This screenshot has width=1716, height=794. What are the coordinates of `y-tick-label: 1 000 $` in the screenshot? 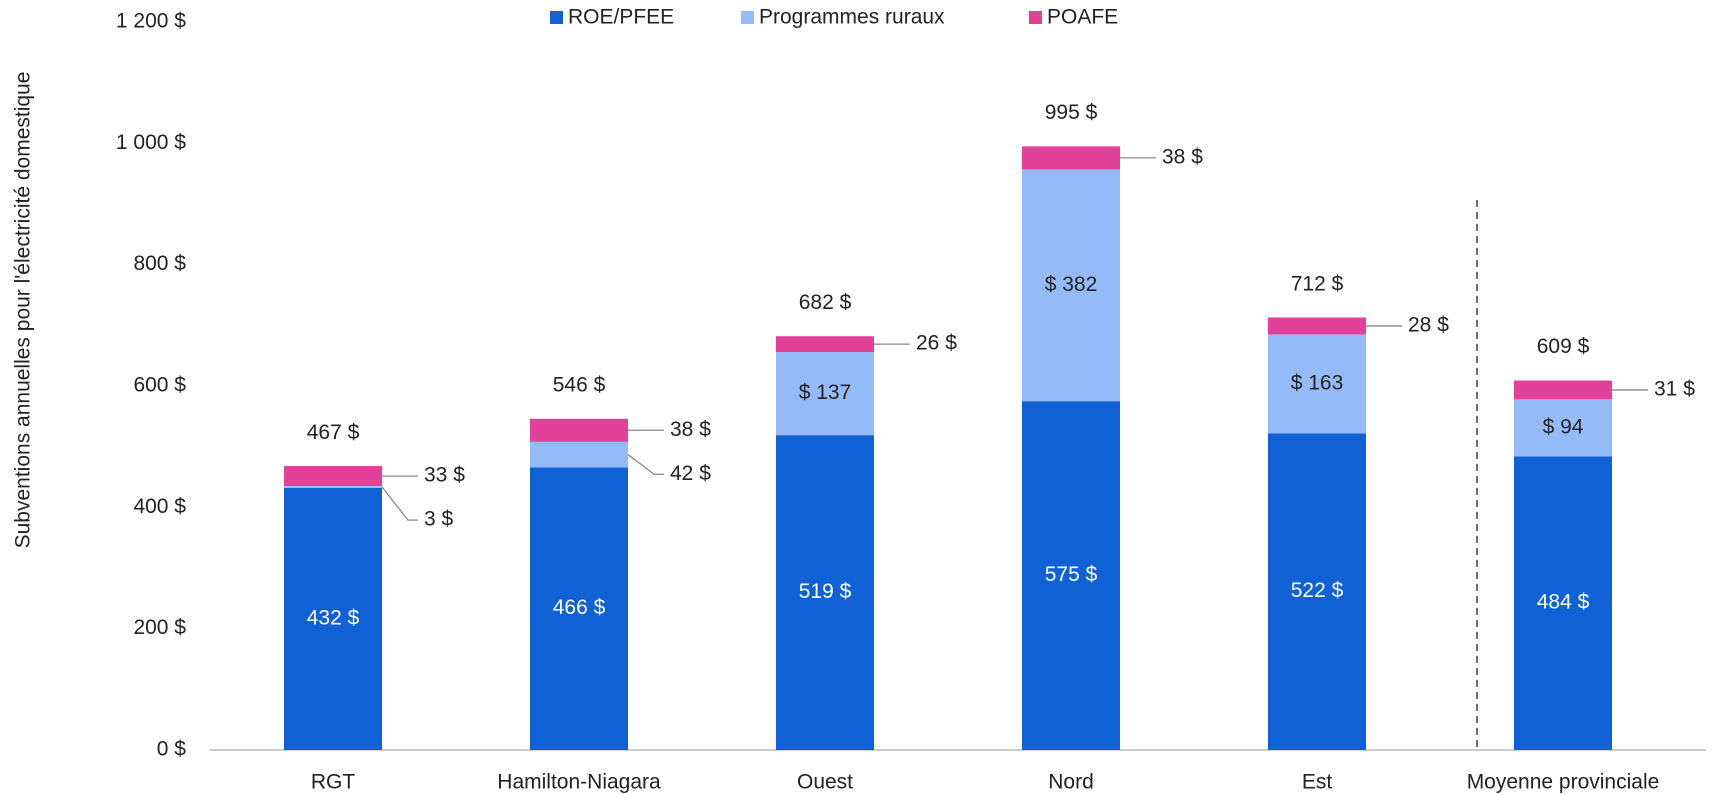 It's located at (151, 142).